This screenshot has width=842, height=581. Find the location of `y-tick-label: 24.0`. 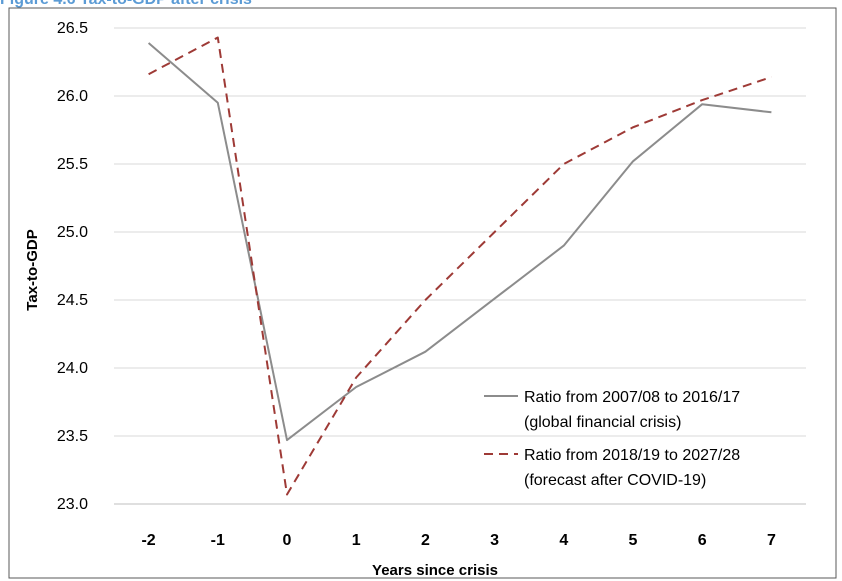

y-tick-label: 24.0 is located at coordinates (72, 368).